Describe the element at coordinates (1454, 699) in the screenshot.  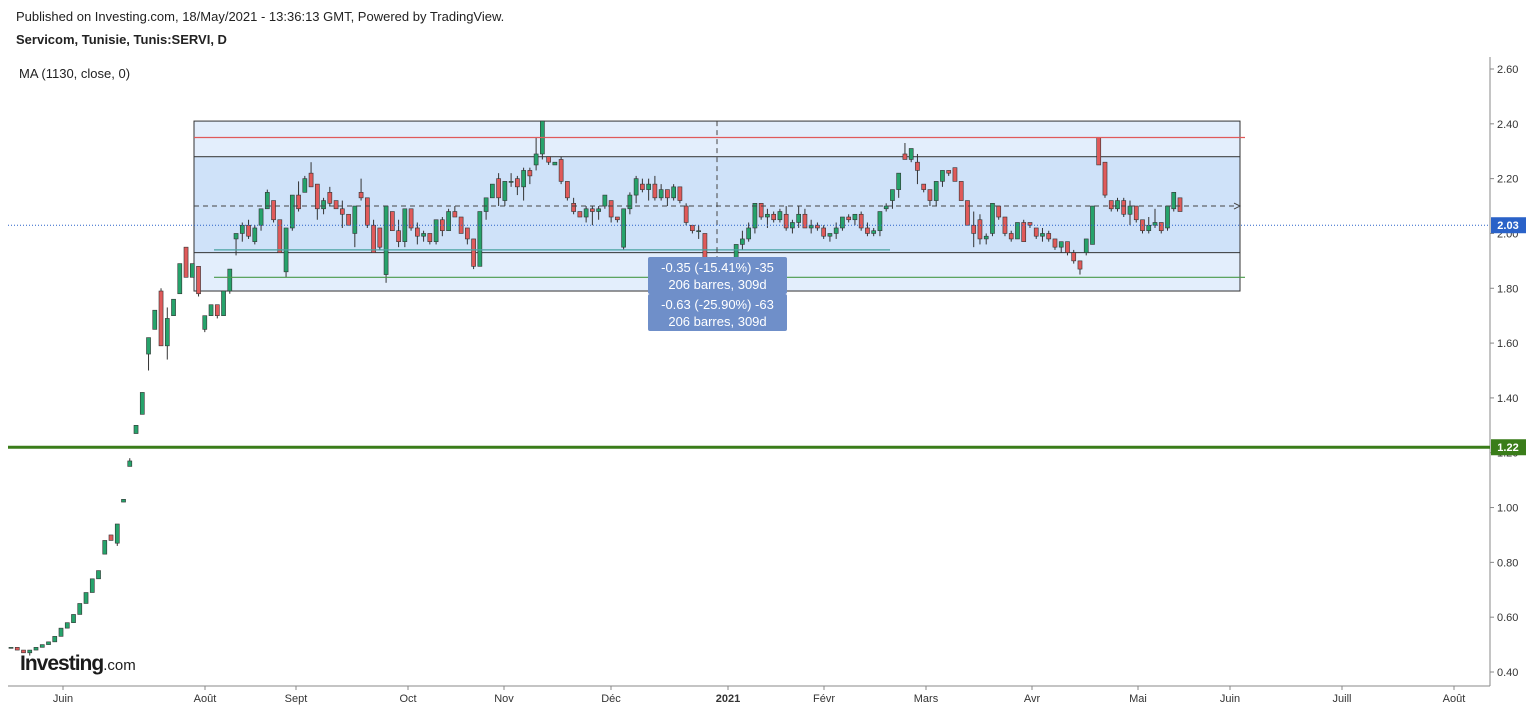
I see `x-tick-label-13: Août` at that location.